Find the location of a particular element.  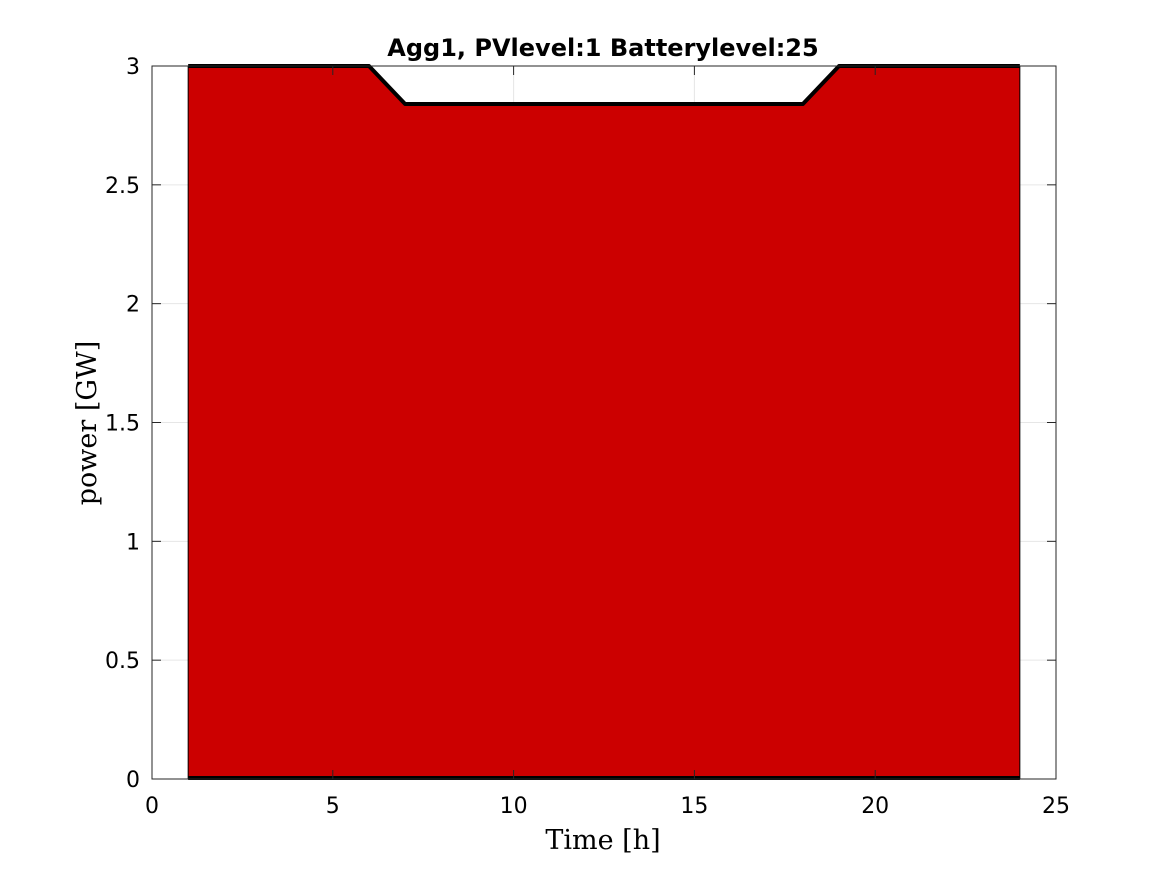

x-tick-label: 20 is located at coordinates (875, 806).